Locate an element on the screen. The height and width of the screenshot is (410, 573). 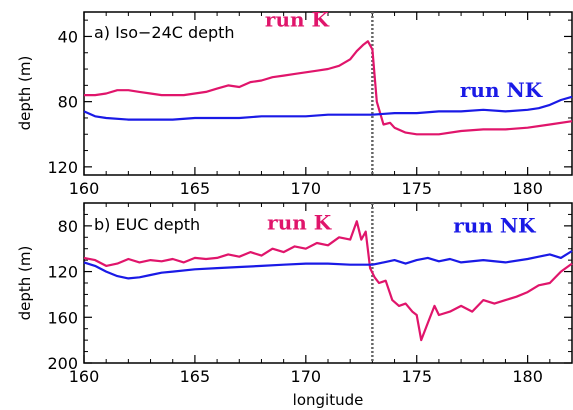
panel-title: a) Iso−24C depth is located at coordinates (164, 32).